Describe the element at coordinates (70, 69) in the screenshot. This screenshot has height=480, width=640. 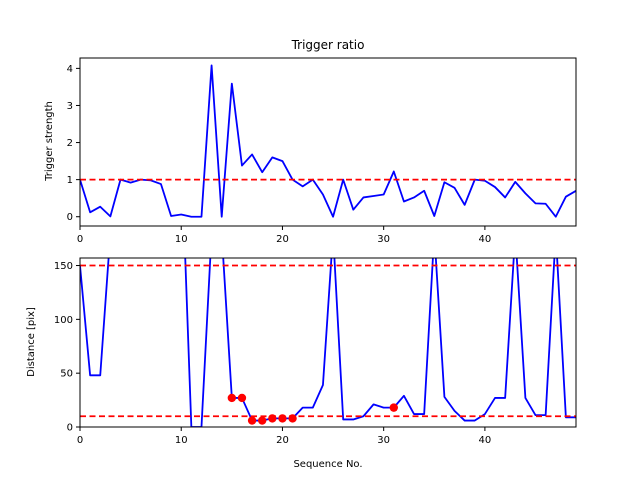
I see `top-chart-ytick-label: 4` at that location.